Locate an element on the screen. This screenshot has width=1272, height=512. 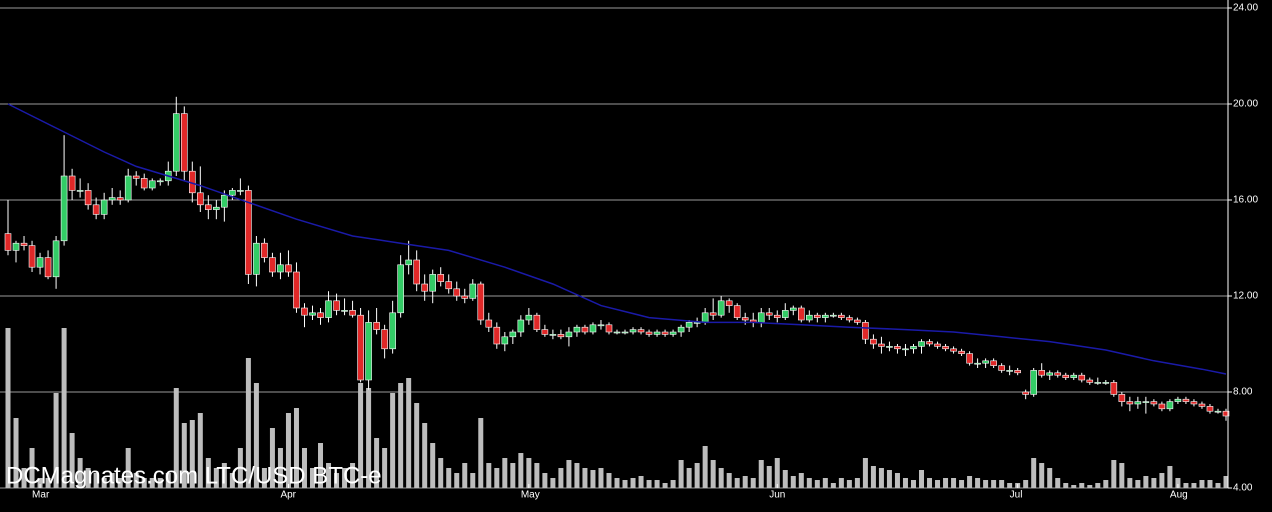
y-tick-label: 8.00 is located at coordinates (1243, 392).